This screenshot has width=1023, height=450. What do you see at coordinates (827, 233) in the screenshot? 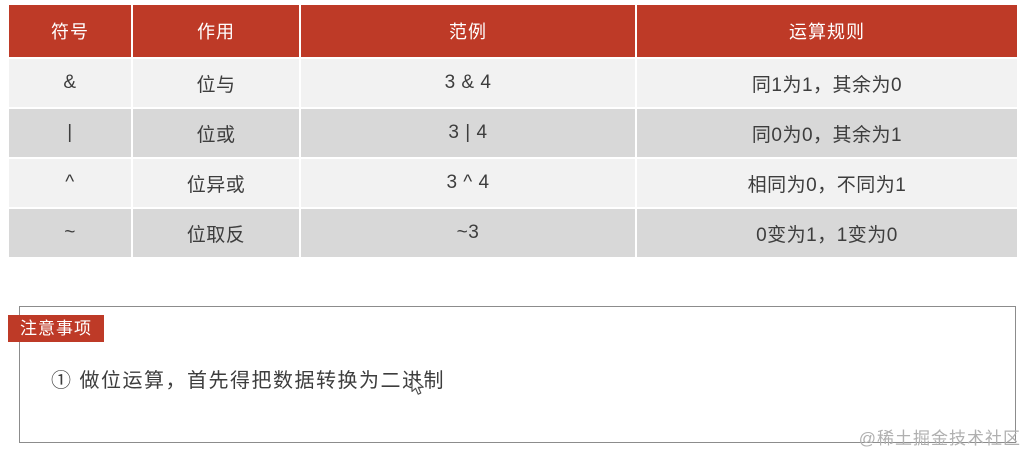
I see `table-cell-rule: 0变为1，1变为0` at bounding box center [827, 233].